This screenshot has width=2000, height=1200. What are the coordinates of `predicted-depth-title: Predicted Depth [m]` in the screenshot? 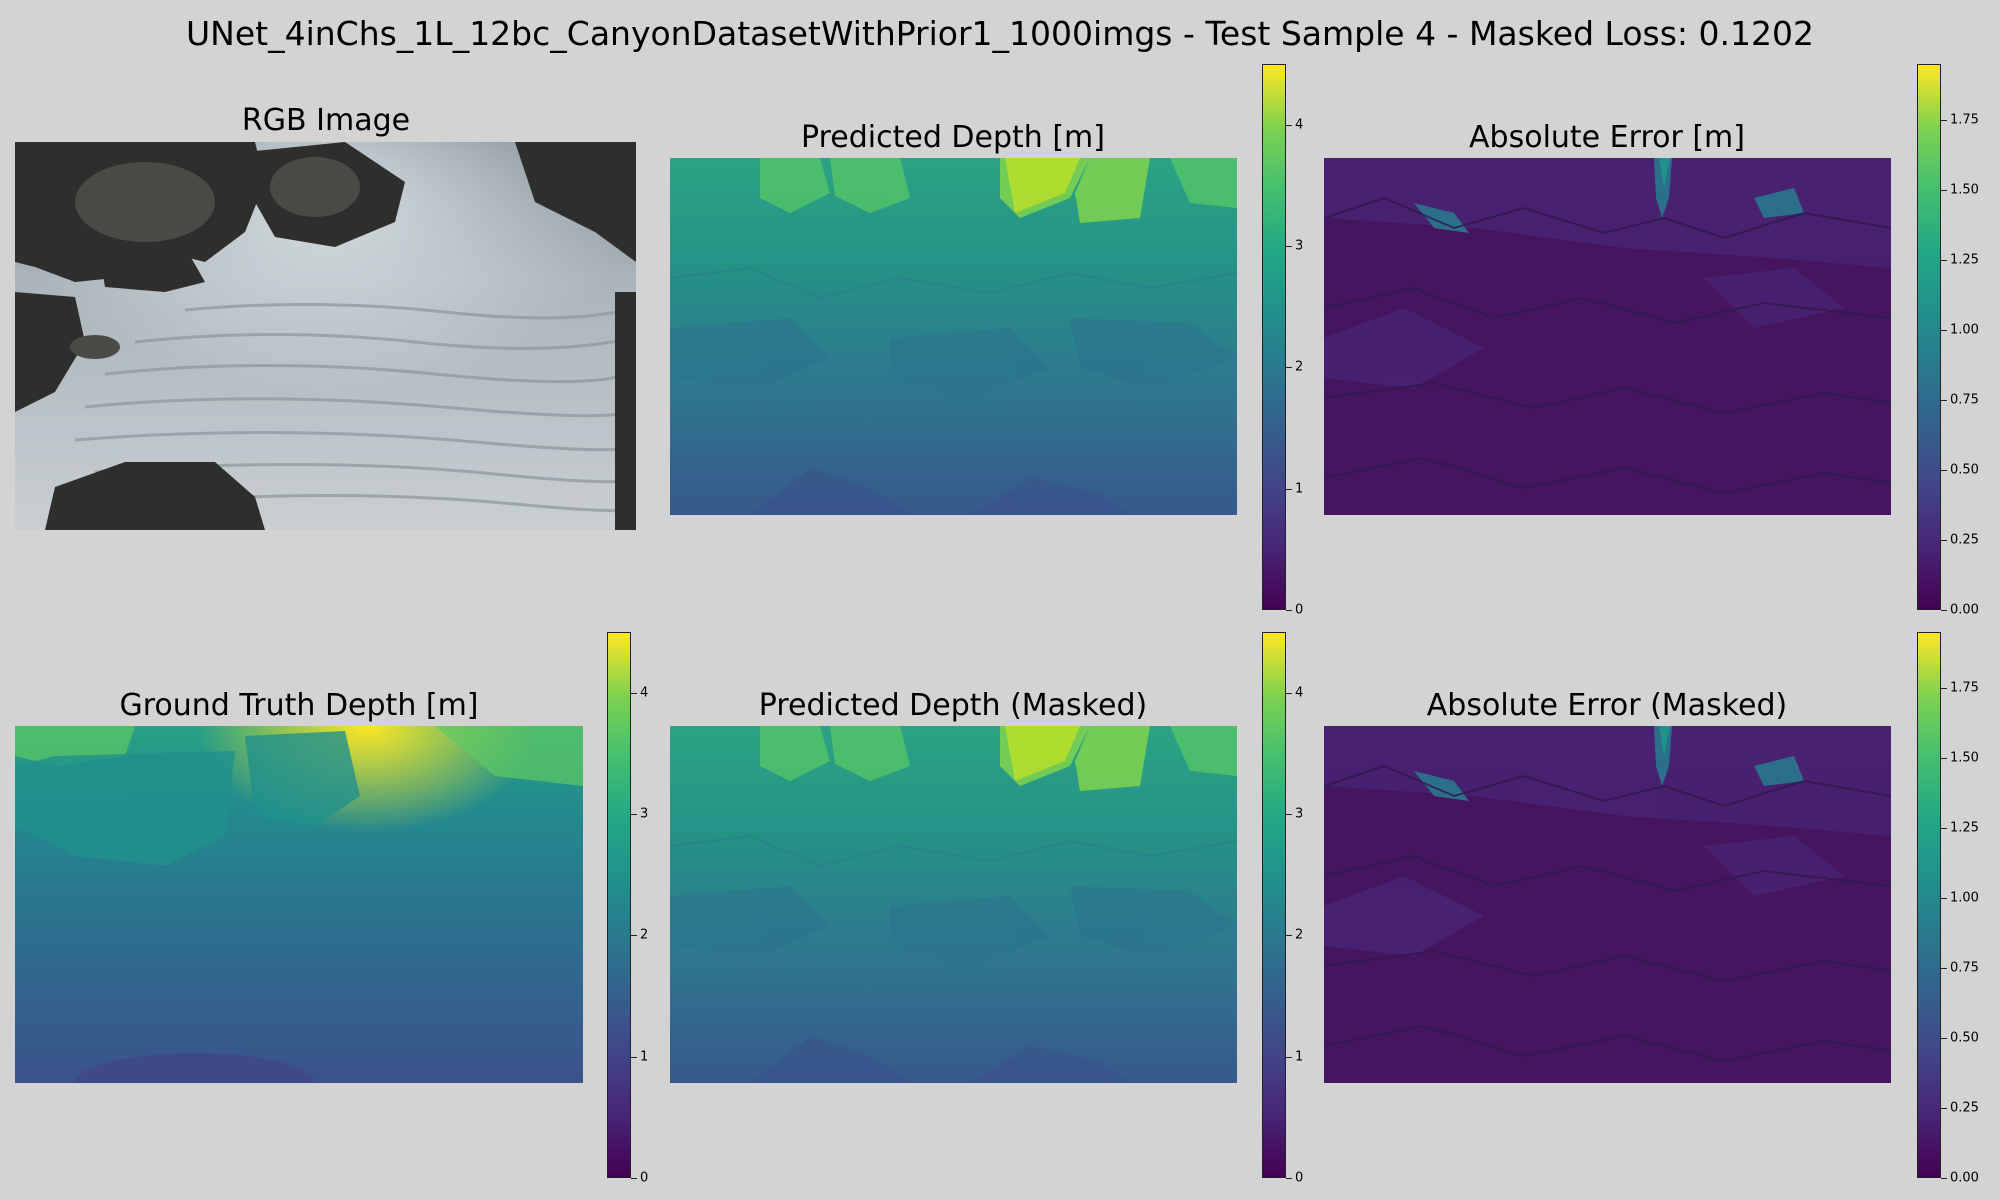 It's located at (953, 137).